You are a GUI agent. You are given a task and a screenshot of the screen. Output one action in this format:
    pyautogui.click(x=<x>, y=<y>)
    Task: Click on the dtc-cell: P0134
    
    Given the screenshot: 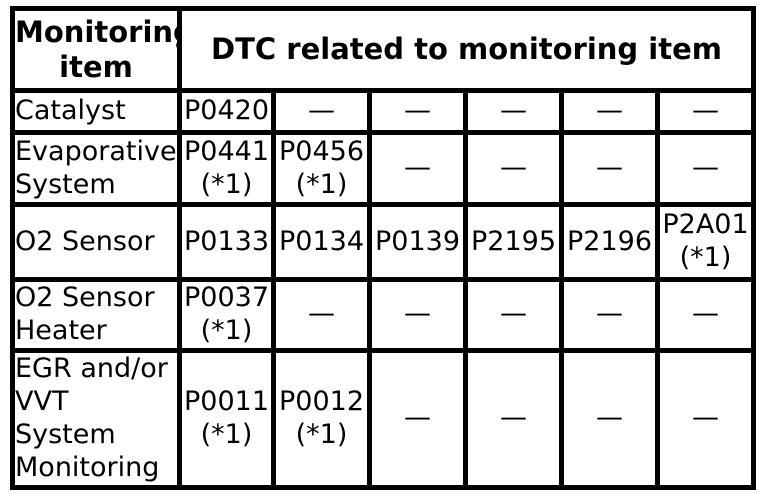 What is the action you would take?
    pyautogui.click(x=321, y=242)
    